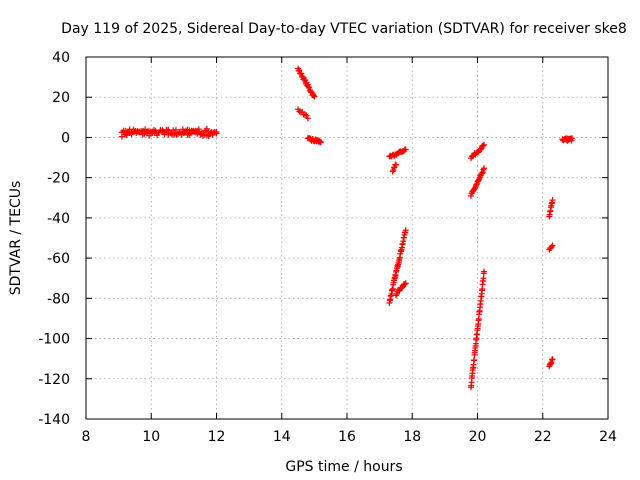 Image resolution: width=640 pixels, height=480 pixels. I want to click on x-tick-label: 8, so click(86, 437).